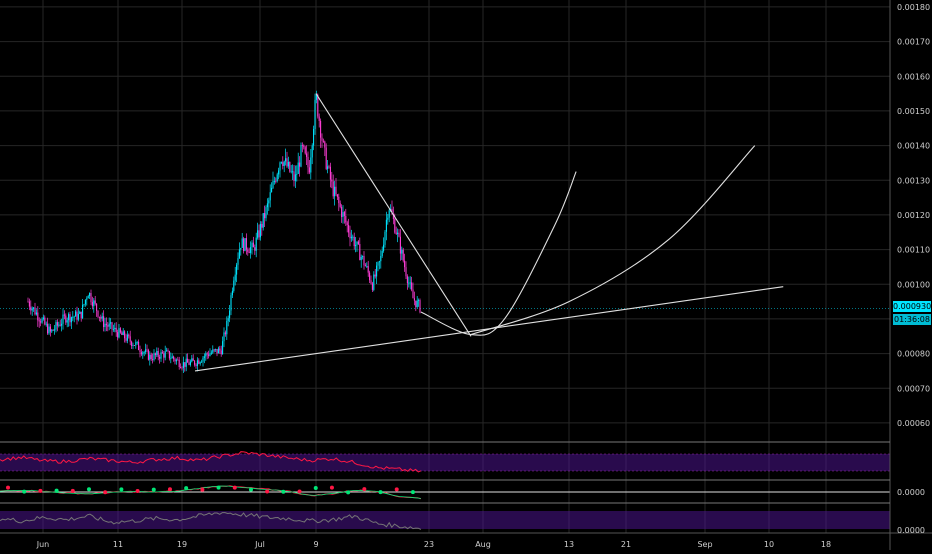 Image resolution: width=932 pixels, height=554 pixels. I want to click on oscillator-band, so click(445, 462).